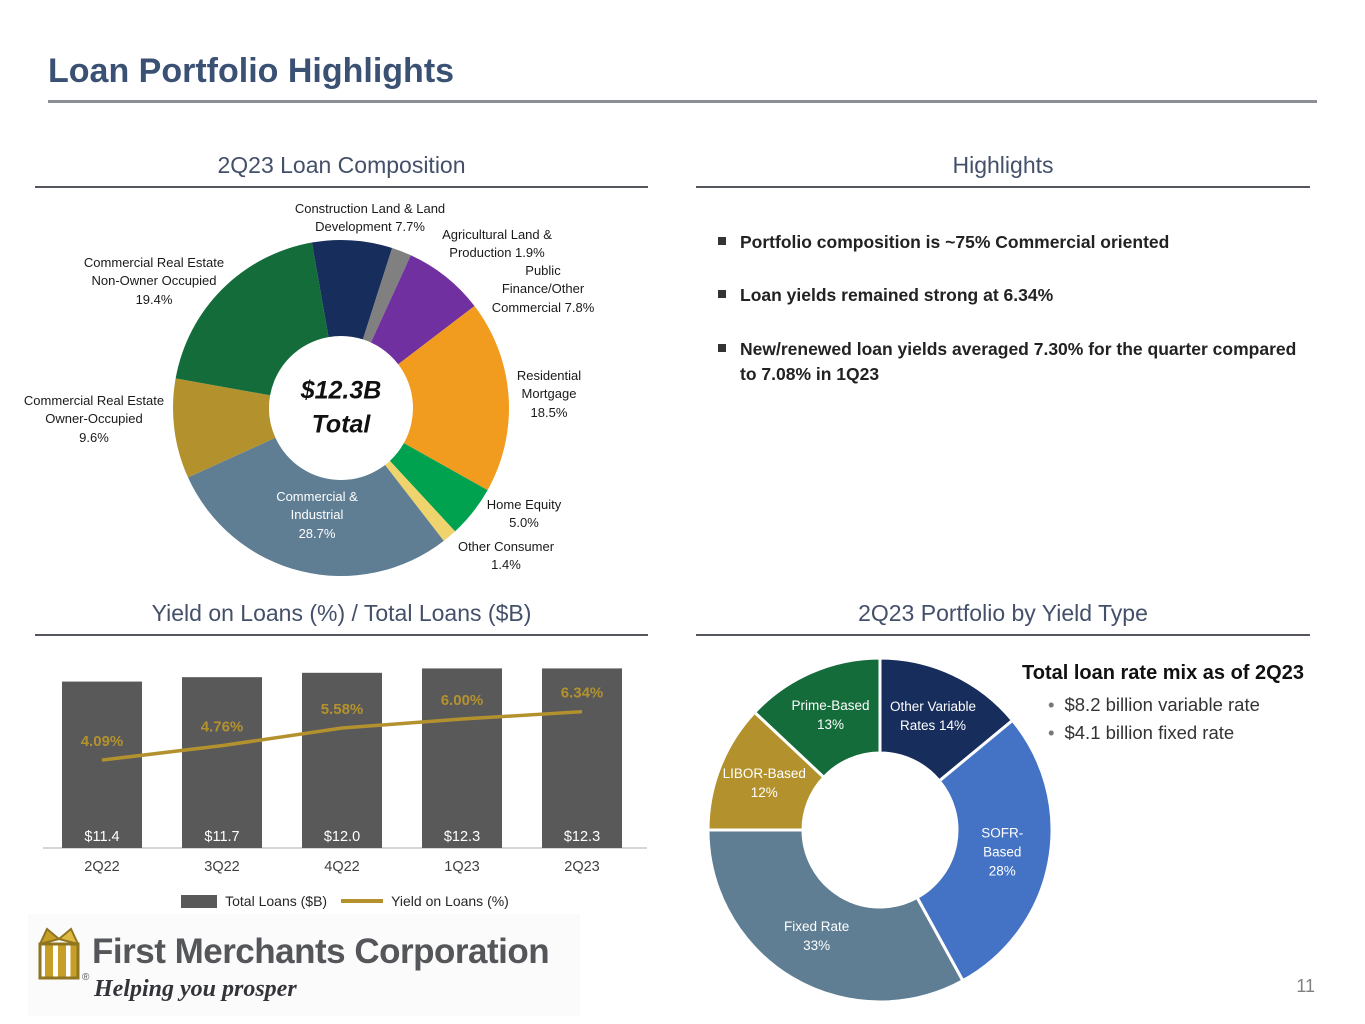 This screenshot has width=1365, height=1024. Describe the element at coordinates (933, 716) in the screenshot. I see `yieldtype-label-0: Other Variable Rates 14%` at that location.